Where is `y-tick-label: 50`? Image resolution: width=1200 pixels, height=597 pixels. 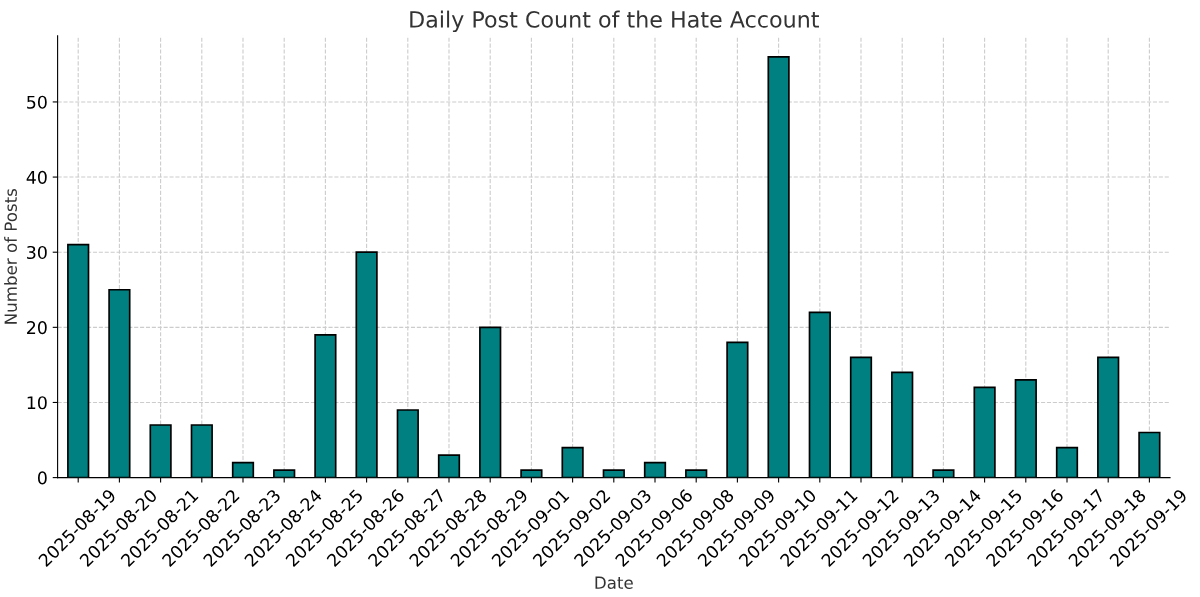 y-tick-label: 50 is located at coordinates (37, 102).